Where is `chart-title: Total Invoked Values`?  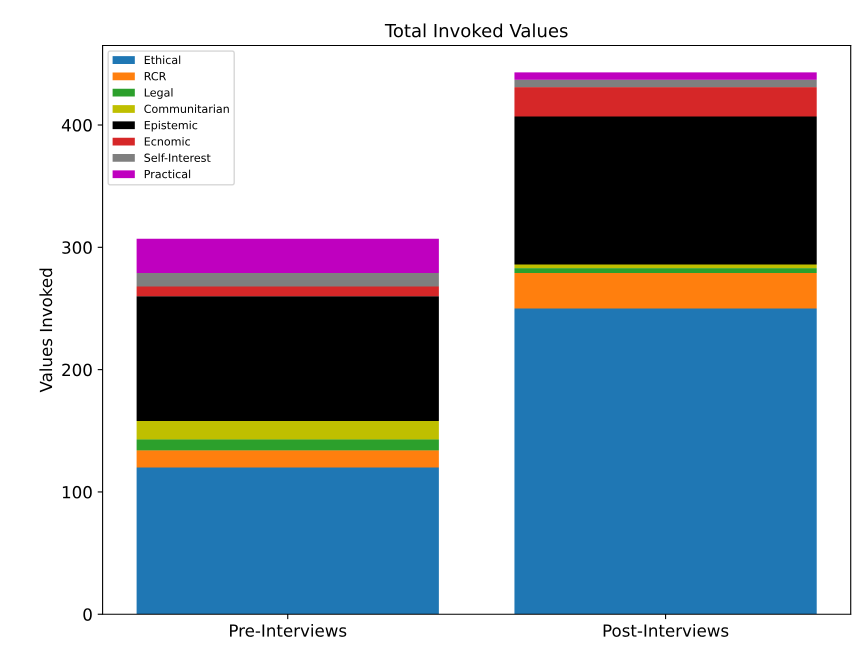
chart-title: Total Invoked Values is located at coordinates (476, 30).